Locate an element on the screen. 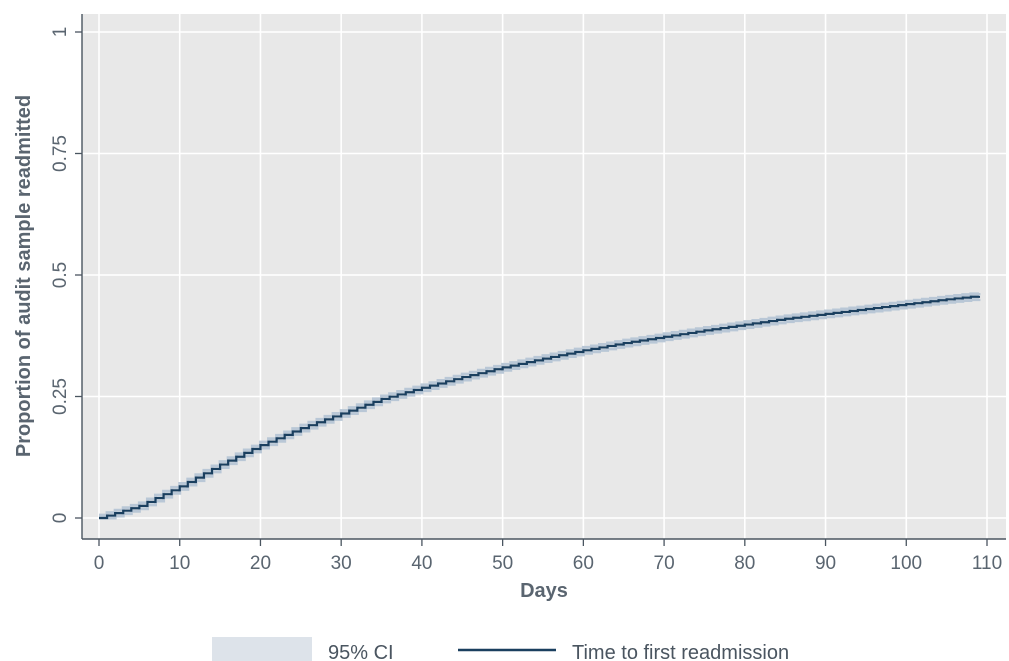 This screenshot has height=661, width=1009. y-tick-label: 0.75 is located at coordinates (60, 153).